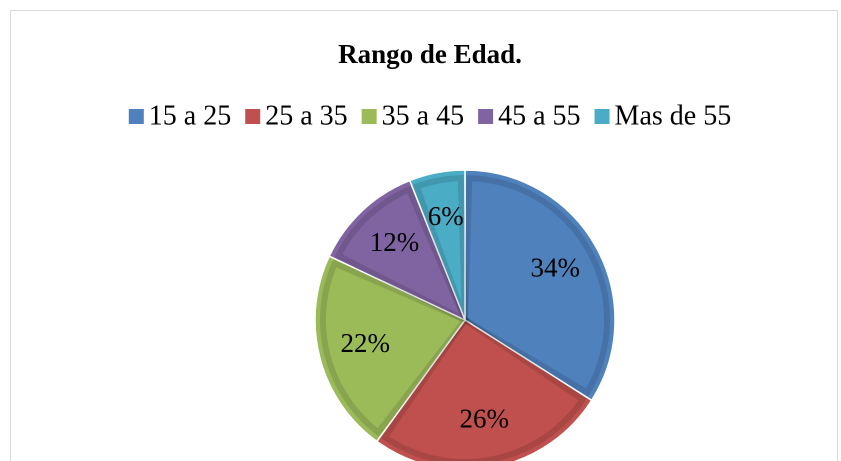 Image resolution: width=841 pixels, height=461 pixels. Describe the element at coordinates (395, 242) in the screenshot. I see `data-label: 12%` at that location.